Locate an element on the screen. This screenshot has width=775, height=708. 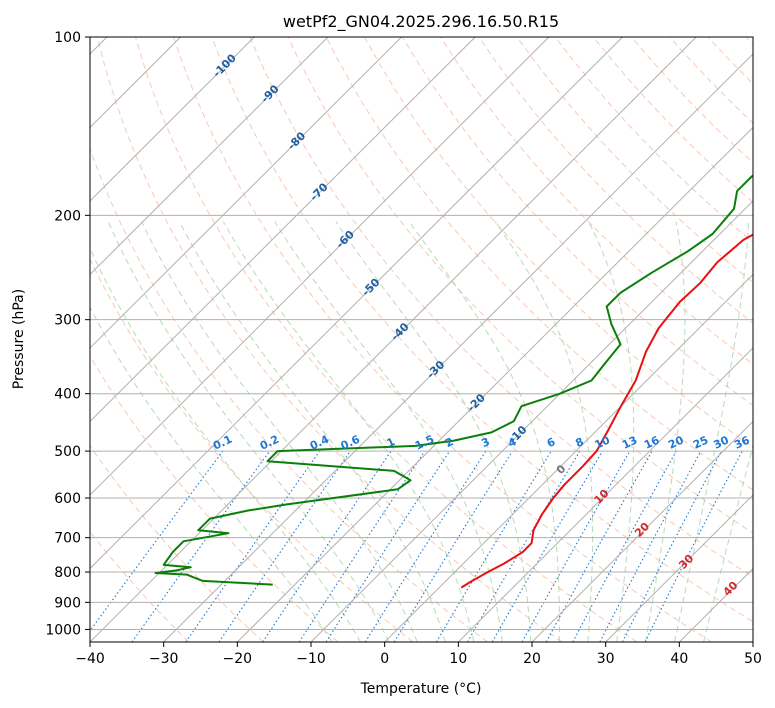
y-tick-label: 800 is located at coordinates (67, 573).